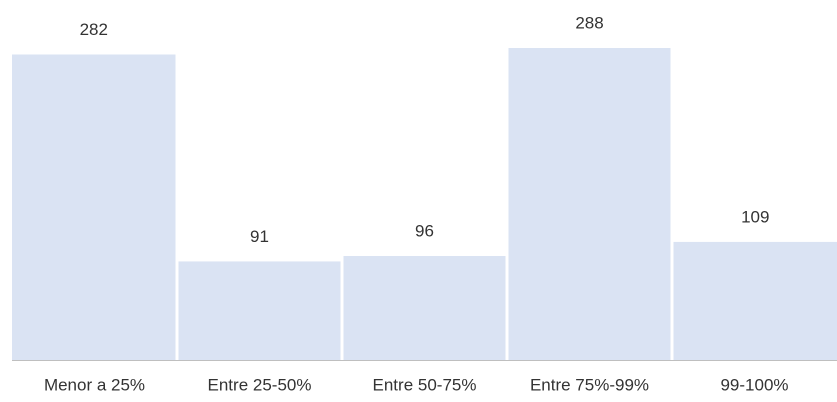 Image resolution: width=837 pixels, height=402 pixels. I want to click on data-label: 288, so click(589, 22).